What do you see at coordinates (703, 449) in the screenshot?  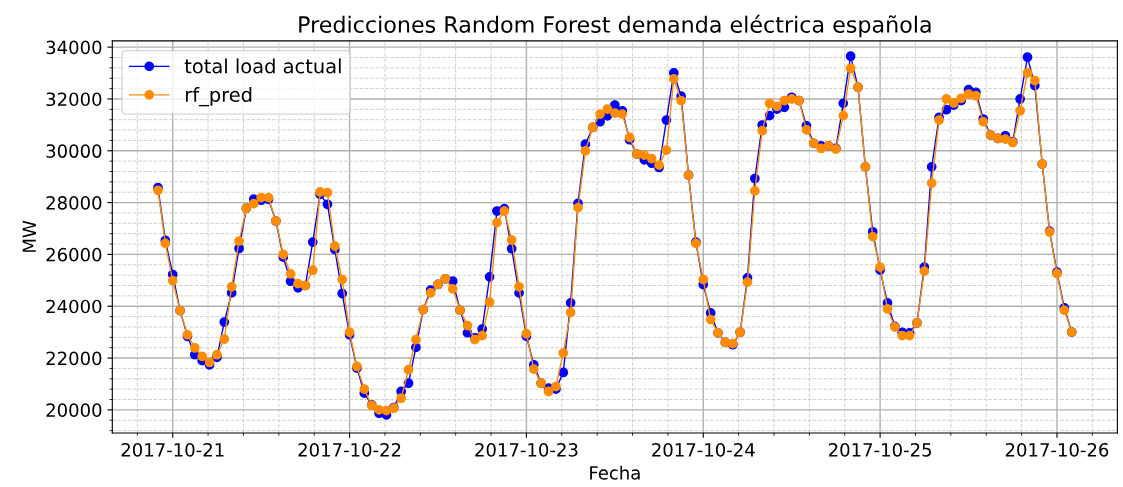 I see `x-tick-label: 2017-10-24` at bounding box center [703, 449].